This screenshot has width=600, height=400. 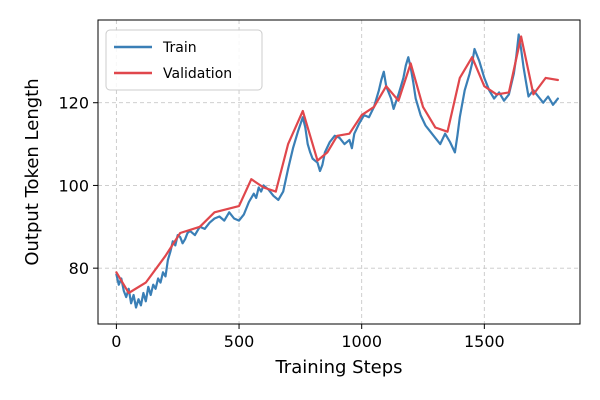 What do you see at coordinates (73, 185) in the screenshot?
I see `y-tick-label: 100` at bounding box center [73, 185].